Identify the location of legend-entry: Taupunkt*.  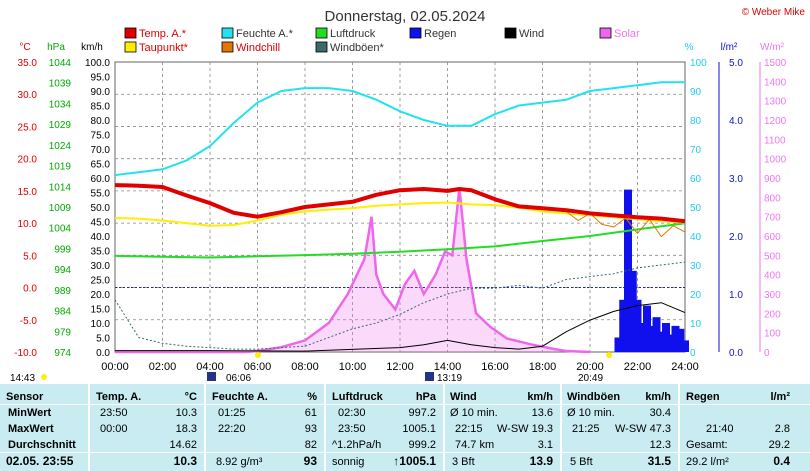
(156, 47).